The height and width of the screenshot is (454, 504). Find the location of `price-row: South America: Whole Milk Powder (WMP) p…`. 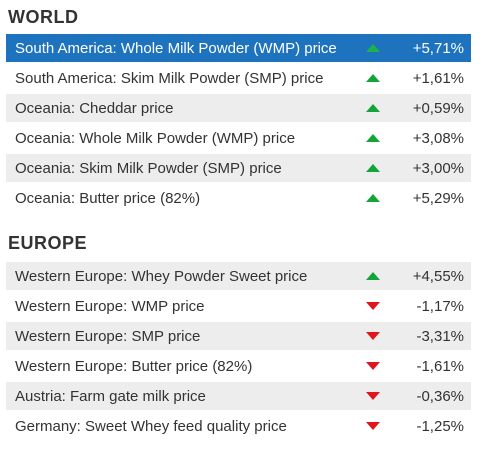

price-row: South America: Whole Milk Powder (WMP) p… is located at coordinates (238, 48).